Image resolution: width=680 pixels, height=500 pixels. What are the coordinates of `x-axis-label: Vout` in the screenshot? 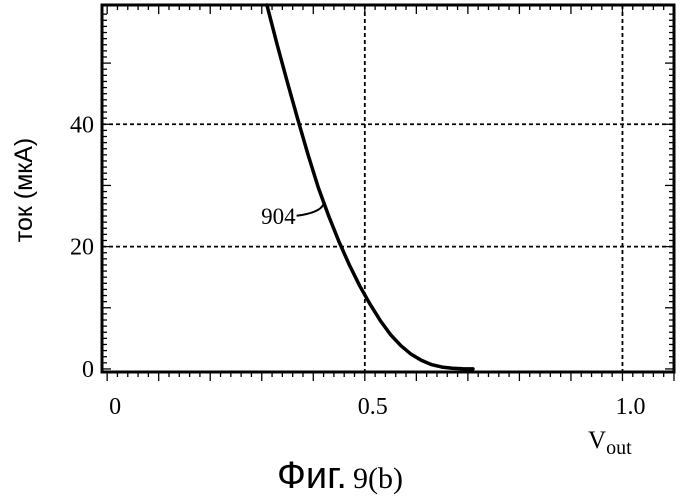 It's located at (610, 443).